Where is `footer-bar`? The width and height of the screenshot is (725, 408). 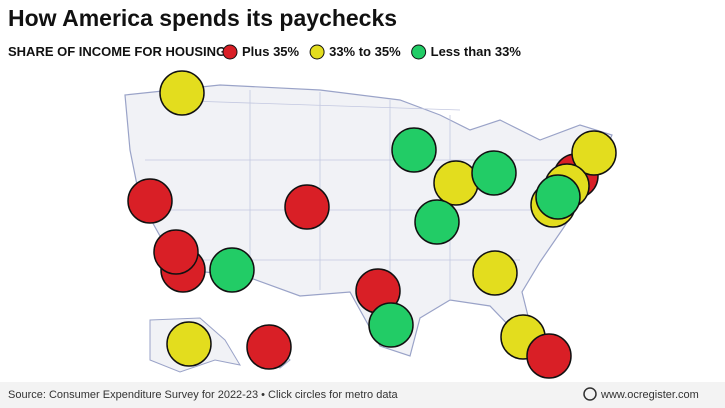 footer-bar is located at coordinates (362, 395).